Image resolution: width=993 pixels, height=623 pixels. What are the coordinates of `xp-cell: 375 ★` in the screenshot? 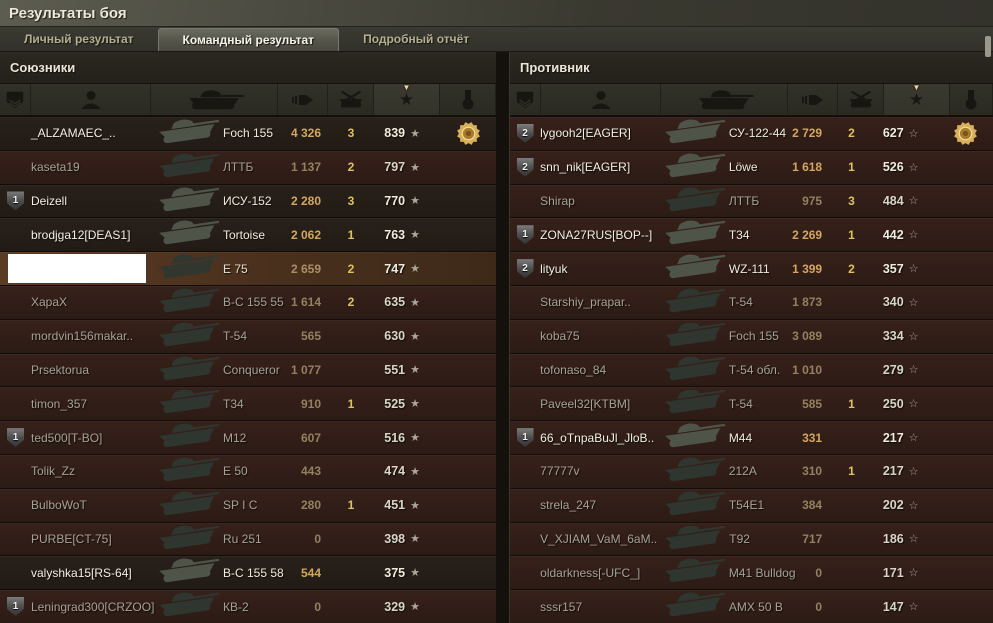 It's located at (407, 572).